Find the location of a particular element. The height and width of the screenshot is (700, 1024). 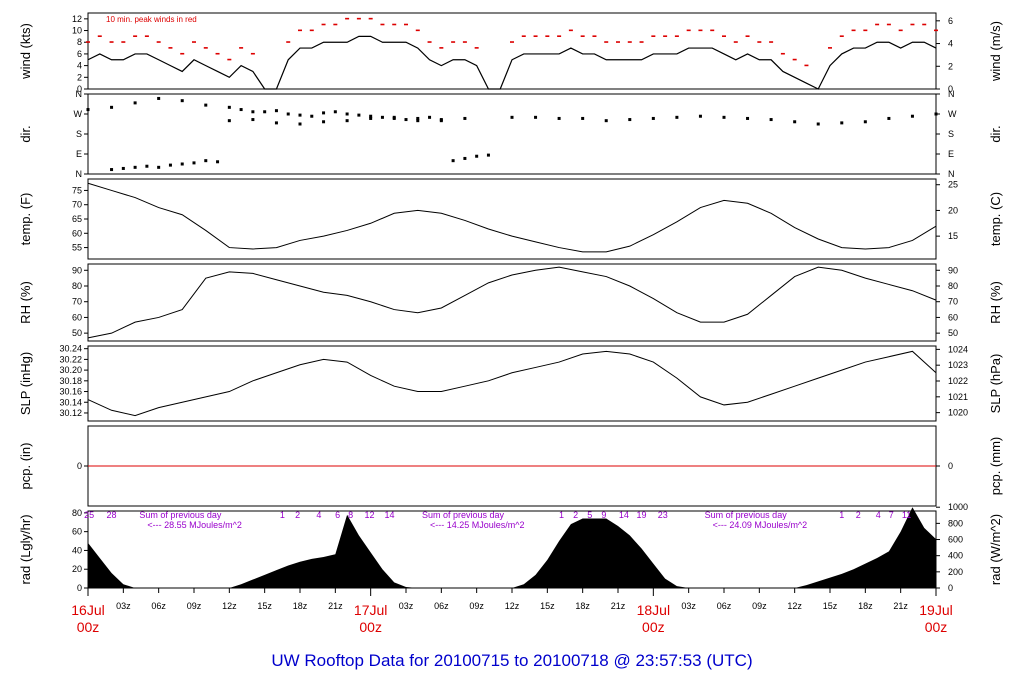

ytick-label-left-dir: S is located at coordinates (79, 134).